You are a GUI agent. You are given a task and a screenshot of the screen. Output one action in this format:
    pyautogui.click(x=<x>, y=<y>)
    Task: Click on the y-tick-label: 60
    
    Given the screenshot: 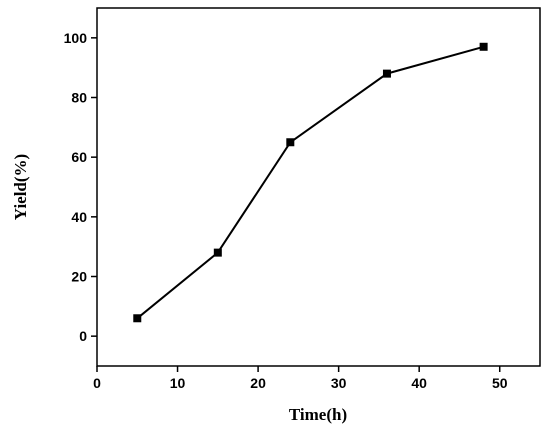 What is the action you would take?
    pyautogui.click(x=79, y=157)
    